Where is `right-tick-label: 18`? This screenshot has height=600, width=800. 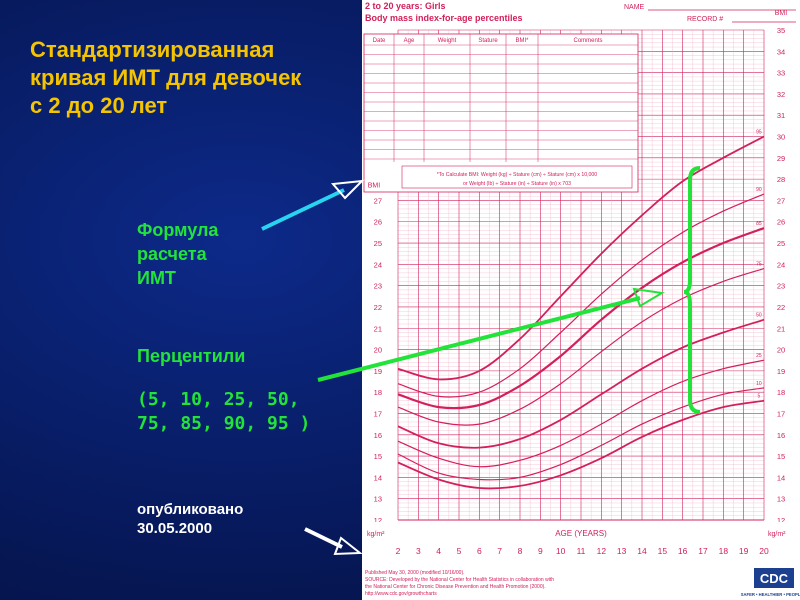 right-tick-label: 18 is located at coordinates (781, 392).